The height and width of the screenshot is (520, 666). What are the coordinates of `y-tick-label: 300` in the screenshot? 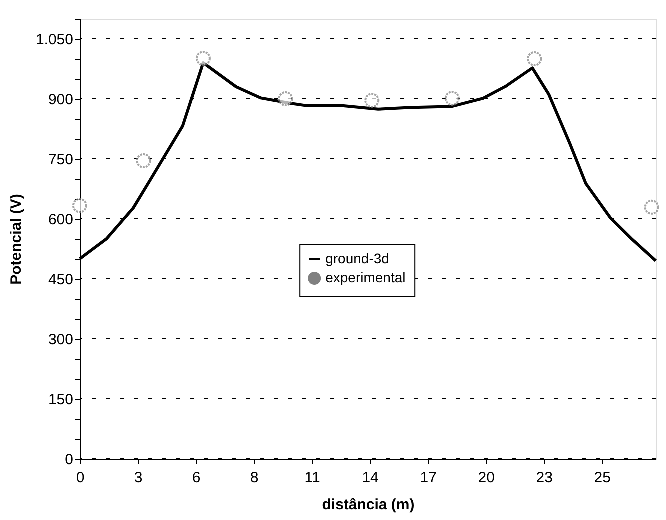 It's located at (61, 340).